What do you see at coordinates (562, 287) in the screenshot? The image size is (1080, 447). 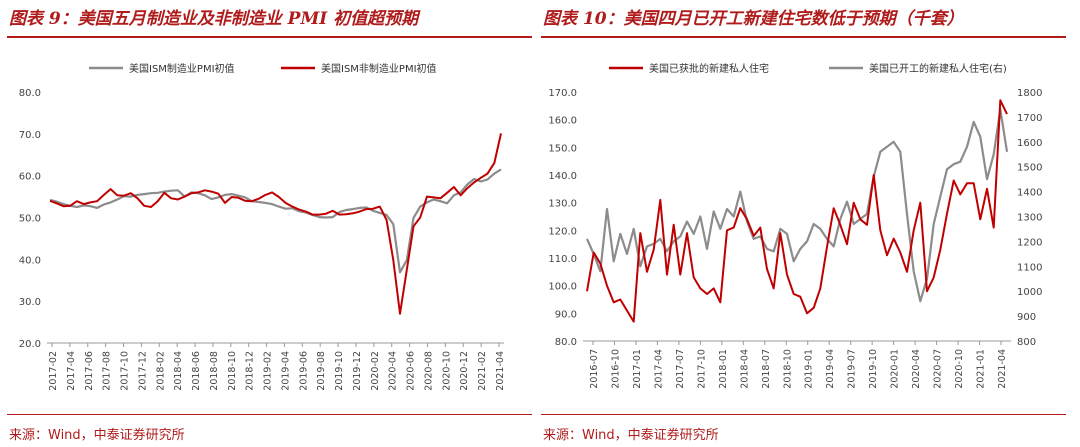 I see `y-tick-label-left: 100.0` at bounding box center [562, 287].